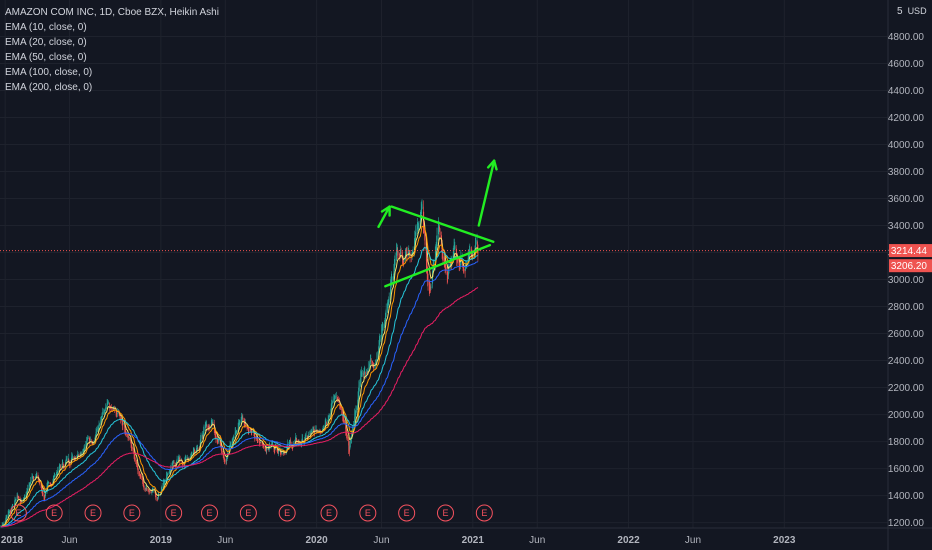 This screenshot has width=932, height=550. What do you see at coordinates (917, 11) in the screenshot?
I see `currency-label: USD` at bounding box center [917, 11].